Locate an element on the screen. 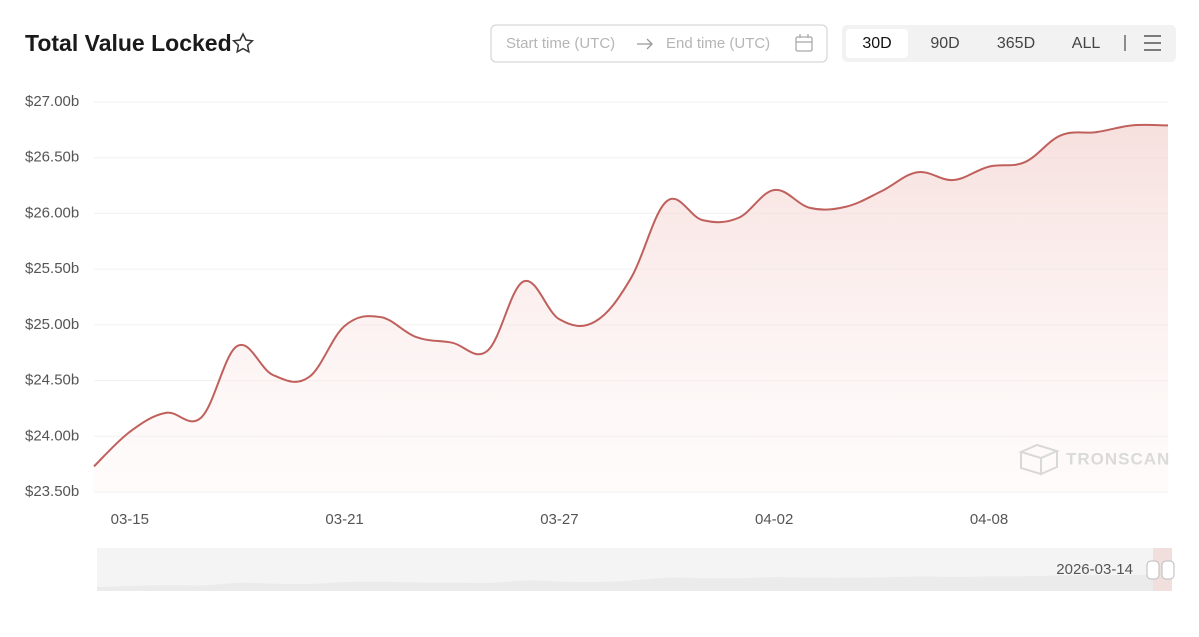 Image resolution: width=1199 pixels, height=637 pixels. range-button: 90D is located at coordinates (944, 43).